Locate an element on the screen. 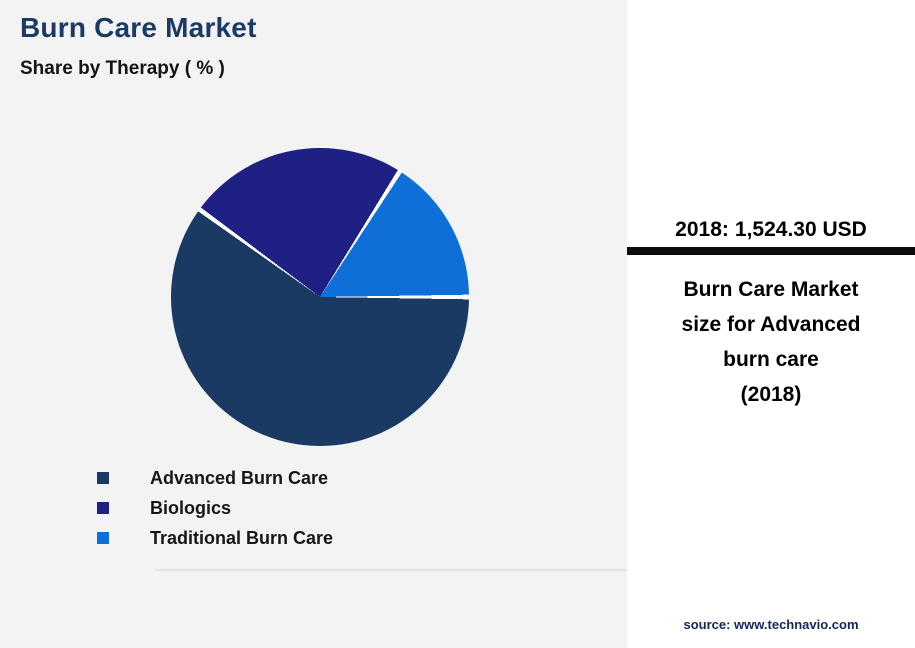 The width and height of the screenshot is (915, 648). description-line: size for Advanced is located at coordinates (771, 324).